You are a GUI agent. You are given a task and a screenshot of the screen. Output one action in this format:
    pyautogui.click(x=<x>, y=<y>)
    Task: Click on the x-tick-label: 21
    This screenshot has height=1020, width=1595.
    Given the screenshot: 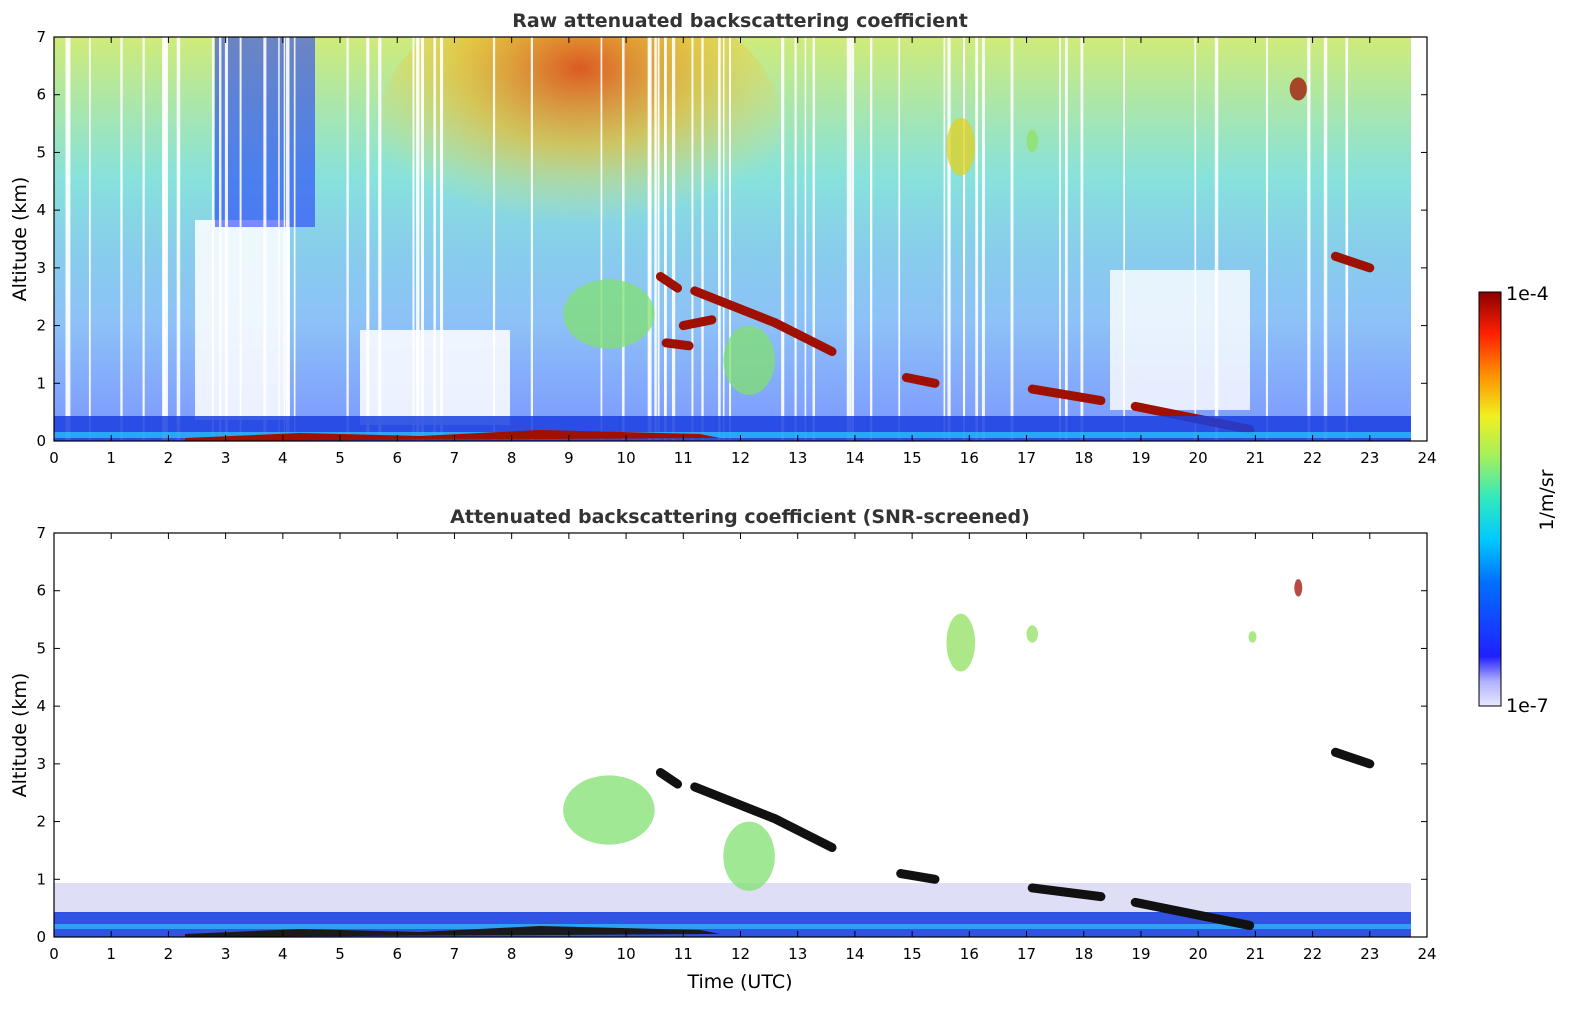 What is the action you would take?
    pyautogui.click(x=1255, y=954)
    